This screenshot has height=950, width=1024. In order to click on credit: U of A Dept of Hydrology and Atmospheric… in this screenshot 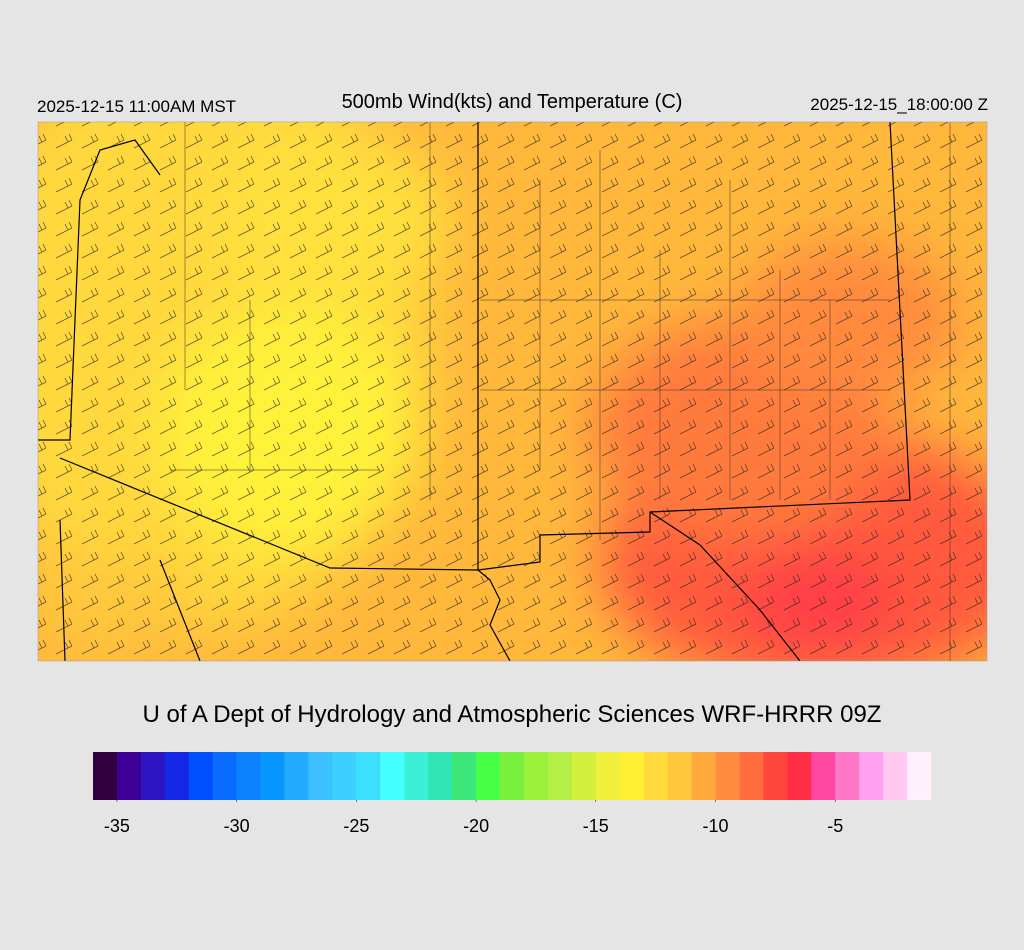, I will do `click(512, 714)`.